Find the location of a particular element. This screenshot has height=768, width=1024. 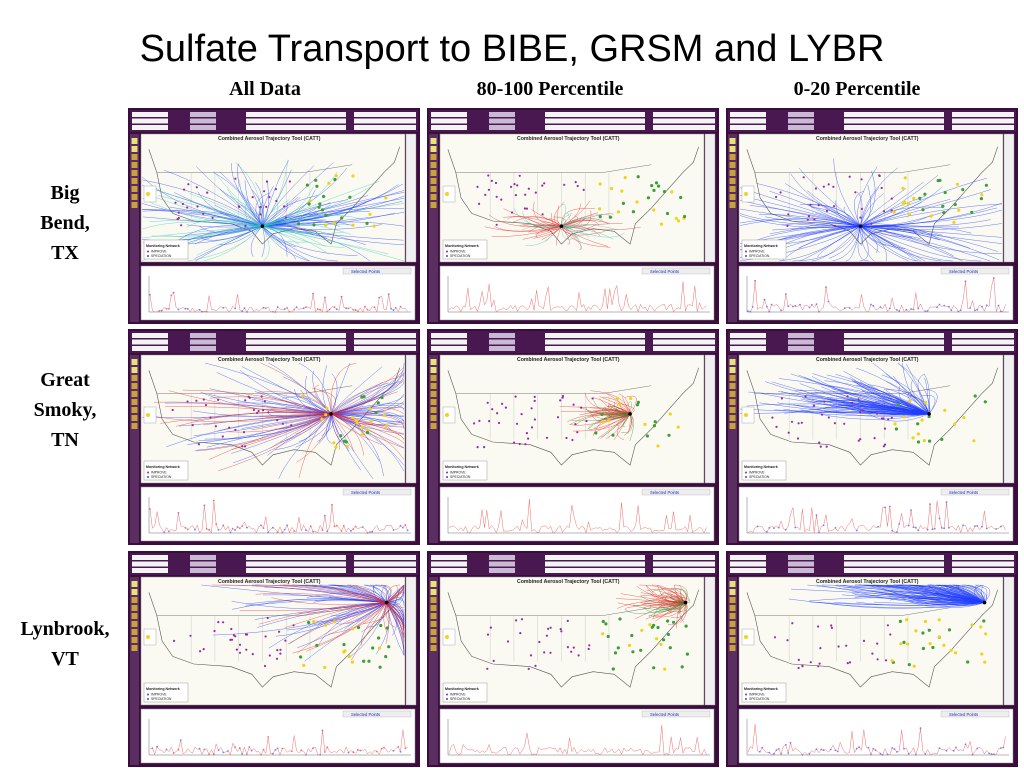

tool-strip is located at coordinates (732, 228).